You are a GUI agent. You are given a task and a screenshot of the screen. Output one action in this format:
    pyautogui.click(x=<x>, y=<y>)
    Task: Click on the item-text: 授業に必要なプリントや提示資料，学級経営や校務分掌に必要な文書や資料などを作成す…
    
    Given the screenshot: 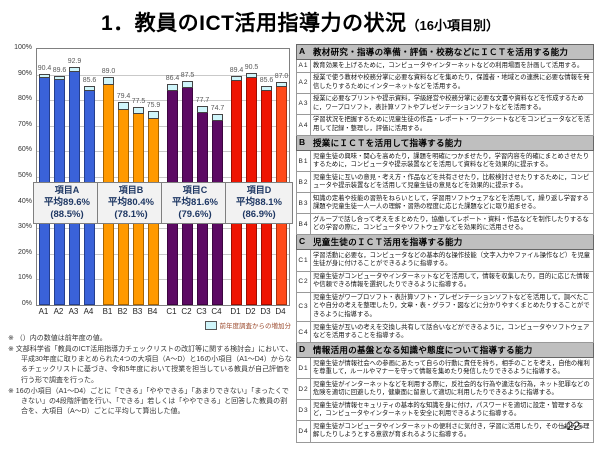 What is the action you would take?
    pyautogui.click(x=448, y=103)
    